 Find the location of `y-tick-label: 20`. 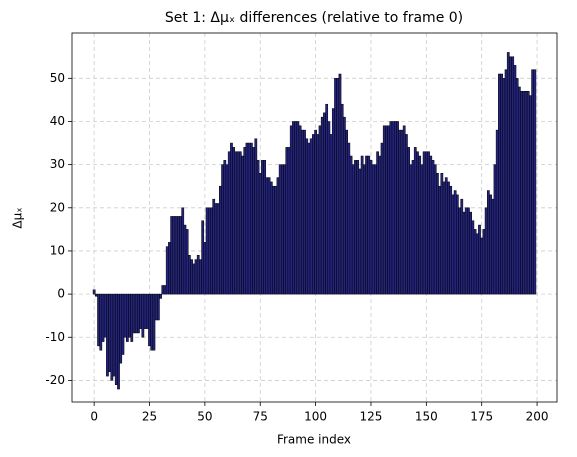

y-tick-label: 20 is located at coordinates (57, 207).